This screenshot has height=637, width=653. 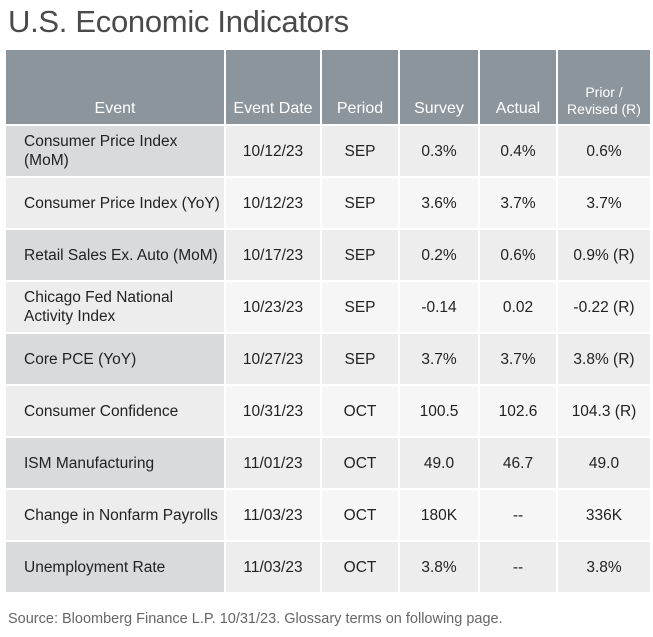 What do you see at coordinates (115, 359) in the screenshot?
I see `event-cell: Core PCE (YoY)` at bounding box center [115, 359].